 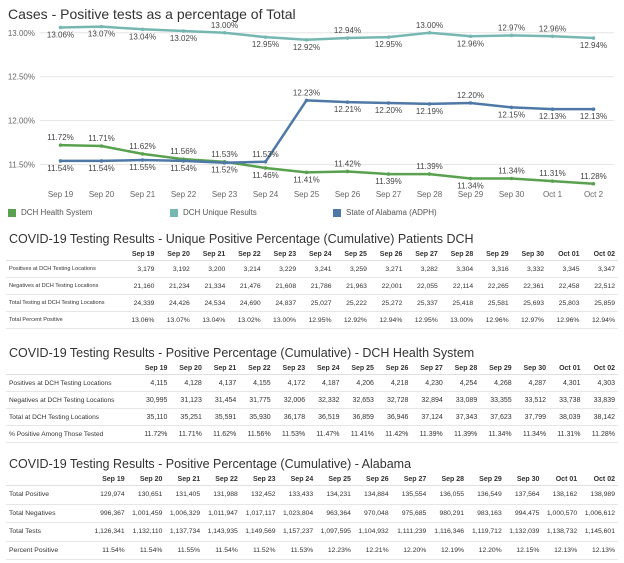 I want to click on table-cell: 11.34%, so click(x=532, y=434).